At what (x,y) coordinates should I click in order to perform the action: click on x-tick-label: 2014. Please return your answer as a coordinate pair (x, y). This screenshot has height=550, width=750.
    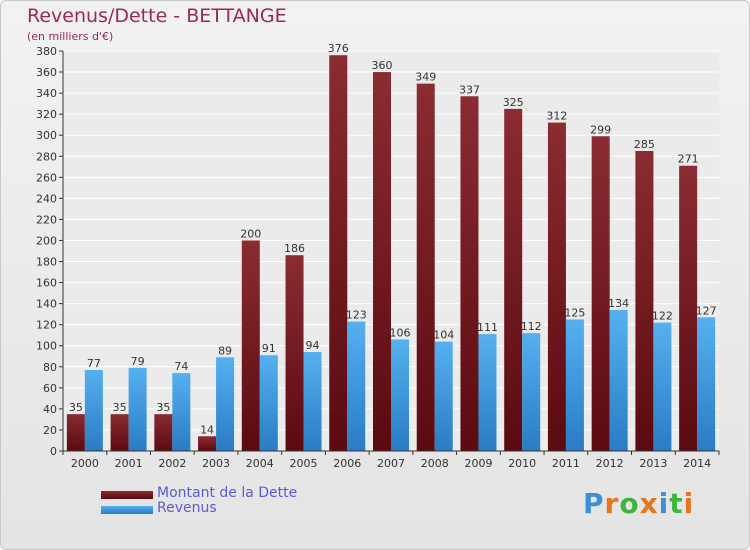
    Looking at the image, I should click on (697, 463).